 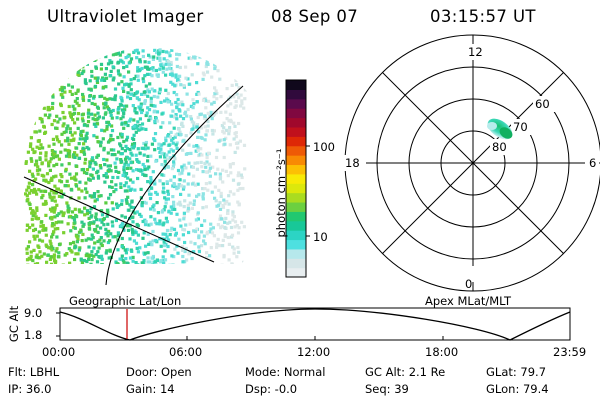 What do you see at coordinates (125, 16) in the screenshot?
I see `app-title: Ultraviolet Imager` at bounding box center [125, 16].